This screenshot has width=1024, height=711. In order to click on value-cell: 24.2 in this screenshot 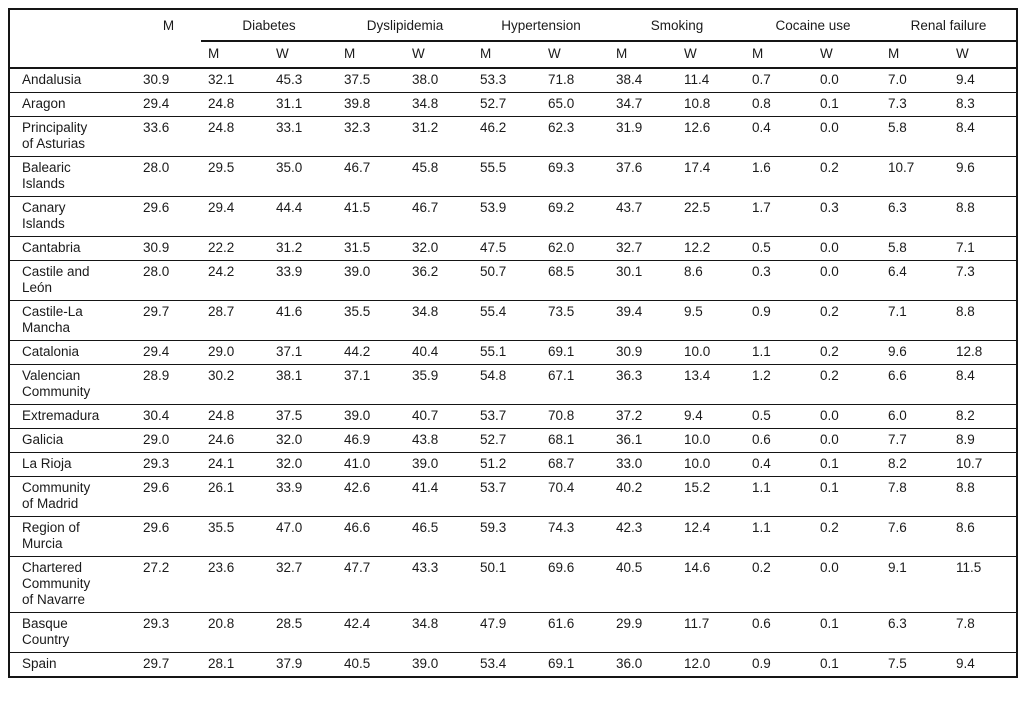, I will do `click(235, 280)`.